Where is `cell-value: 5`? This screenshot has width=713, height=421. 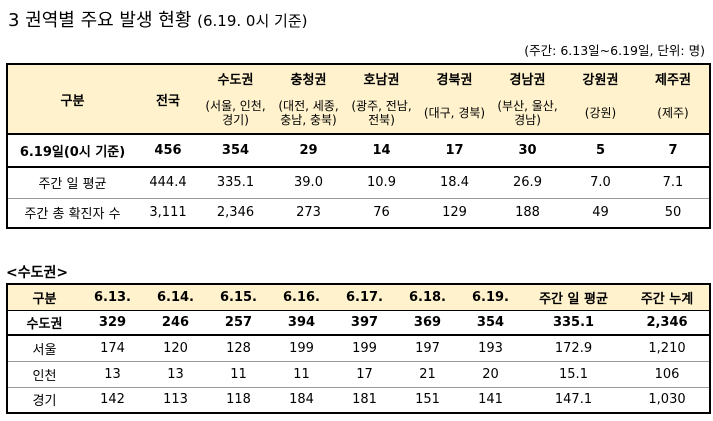 cell-value: 5 is located at coordinates (600, 150).